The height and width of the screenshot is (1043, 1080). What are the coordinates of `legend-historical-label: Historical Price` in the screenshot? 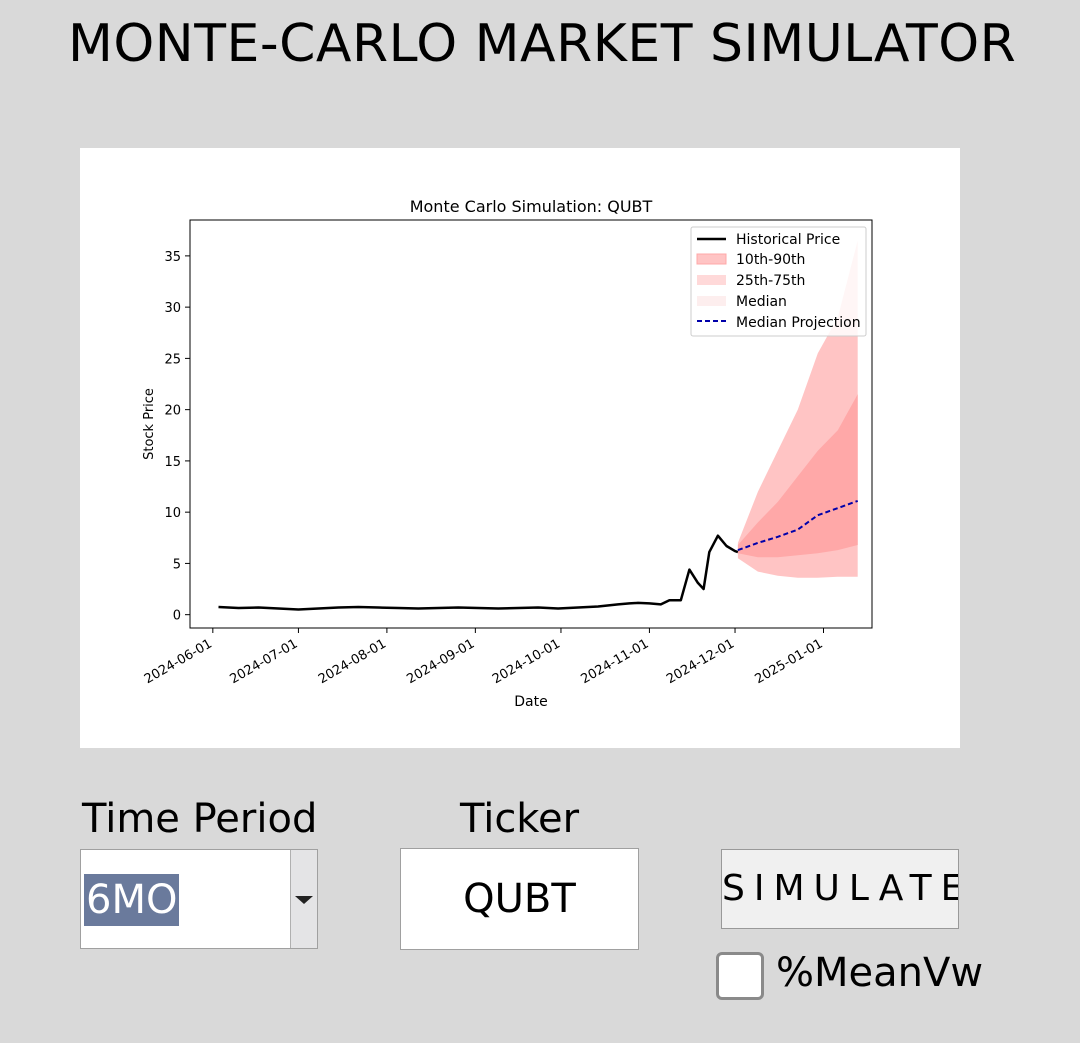 It's located at (788, 240).